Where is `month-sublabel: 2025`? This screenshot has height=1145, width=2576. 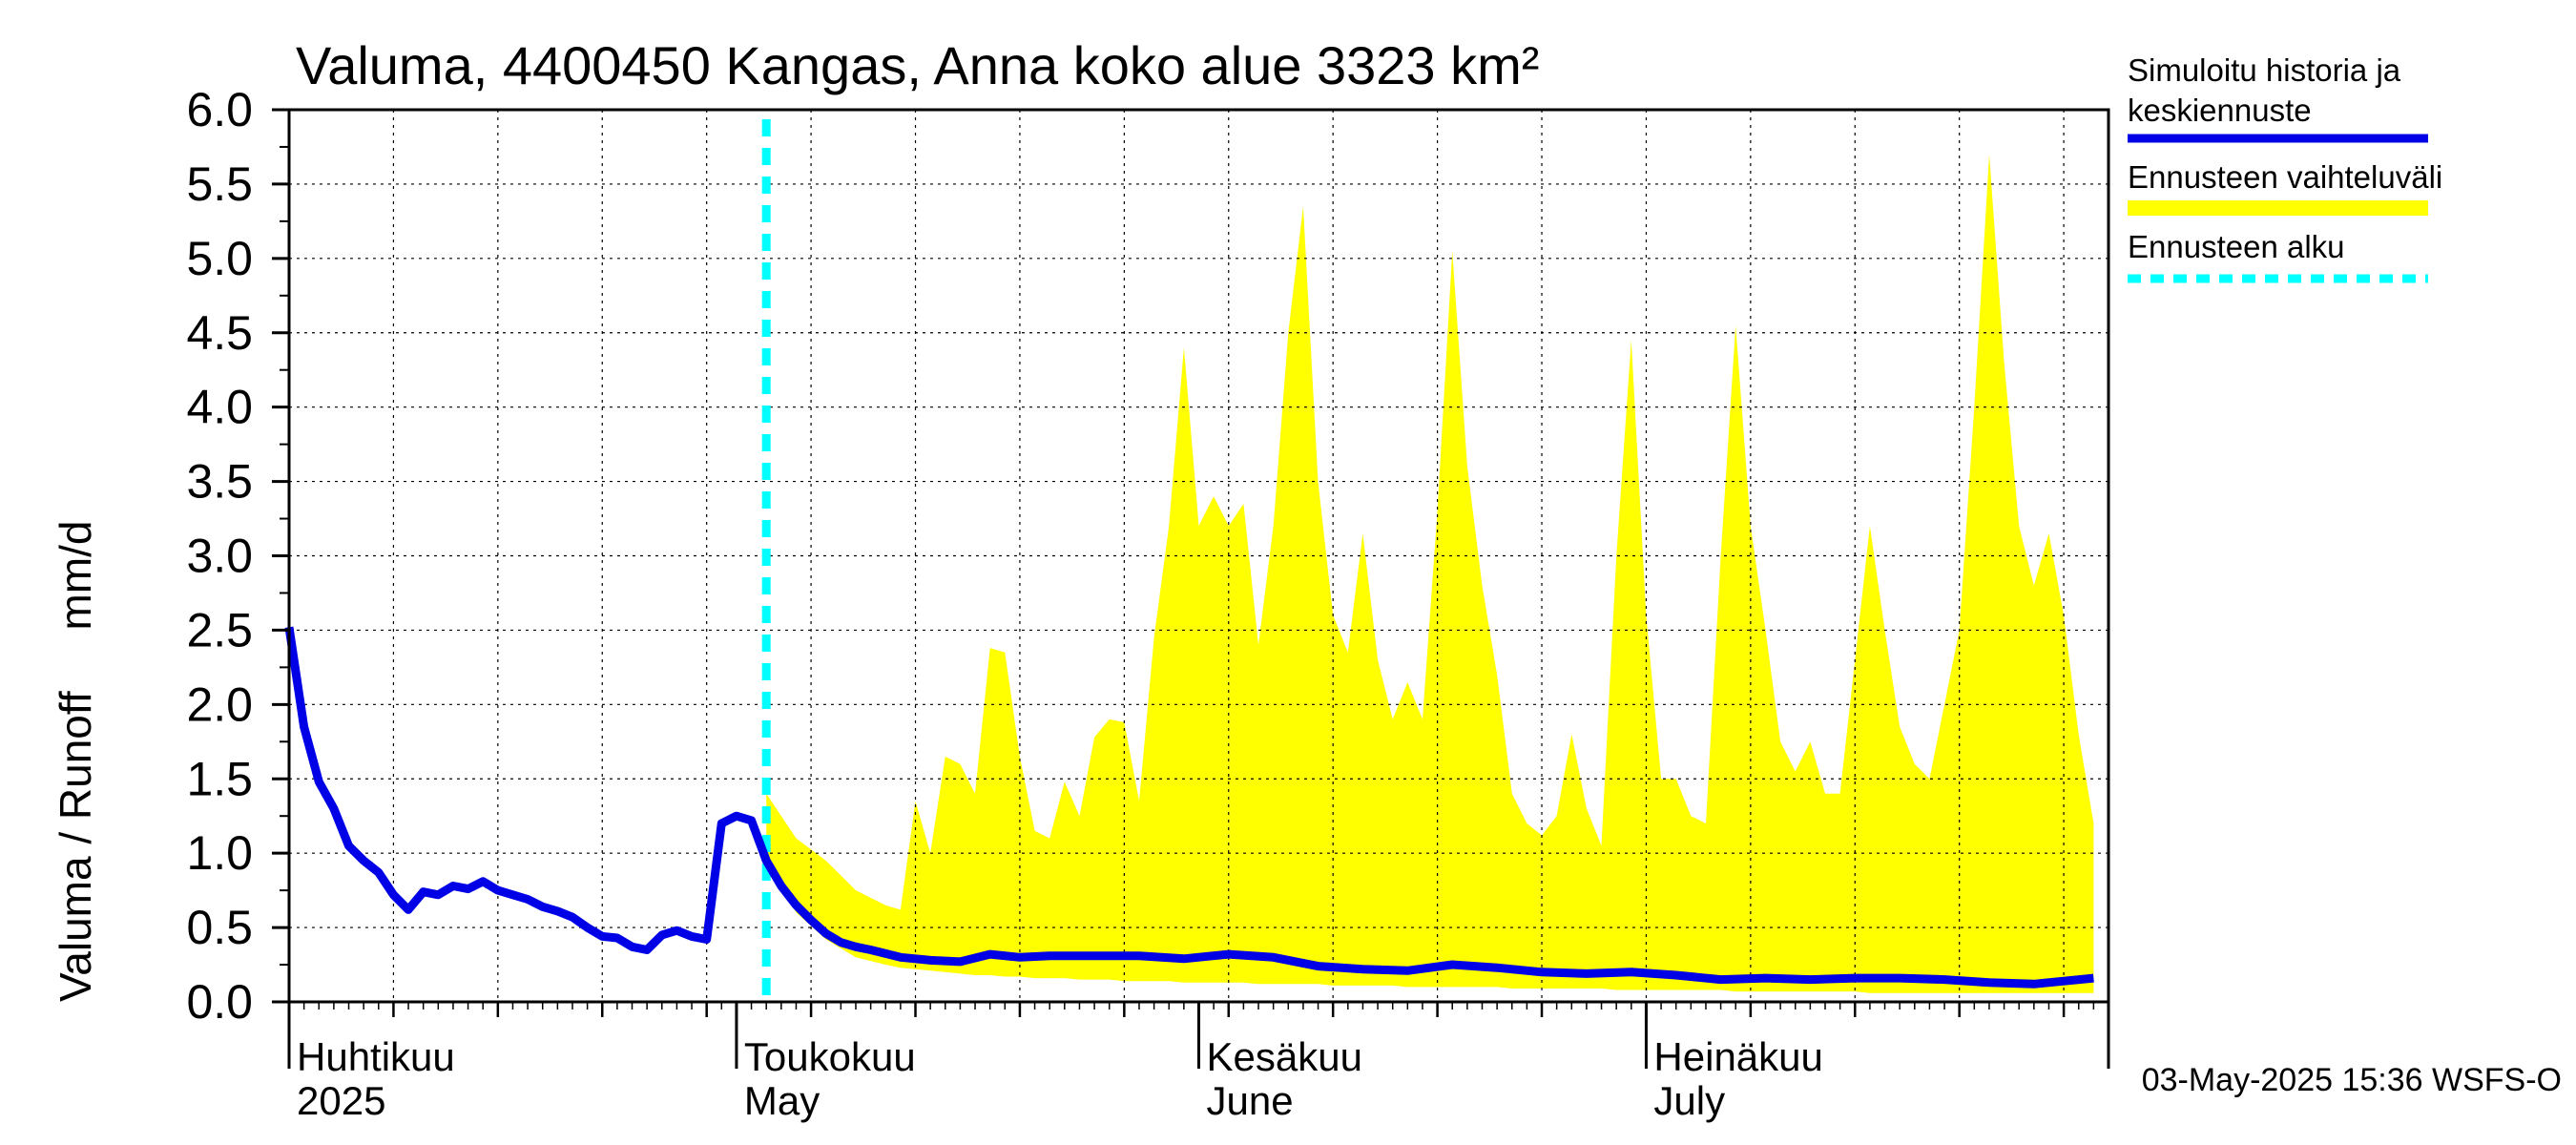 month-sublabel: 2025 is located at coordinates (341, 1100).